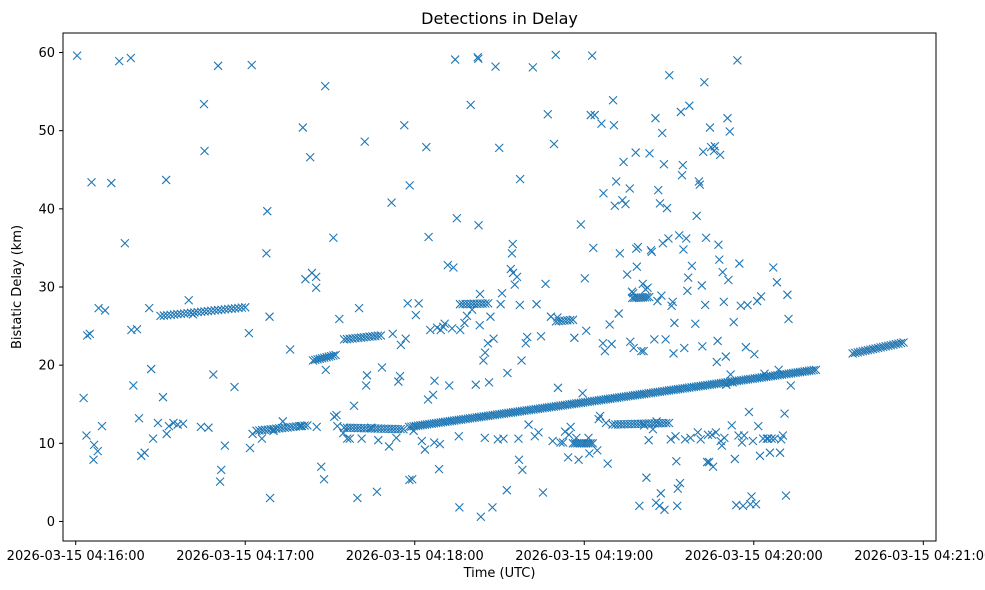  I want to click on chart-title: Detections in Delay, so click(499, 18).